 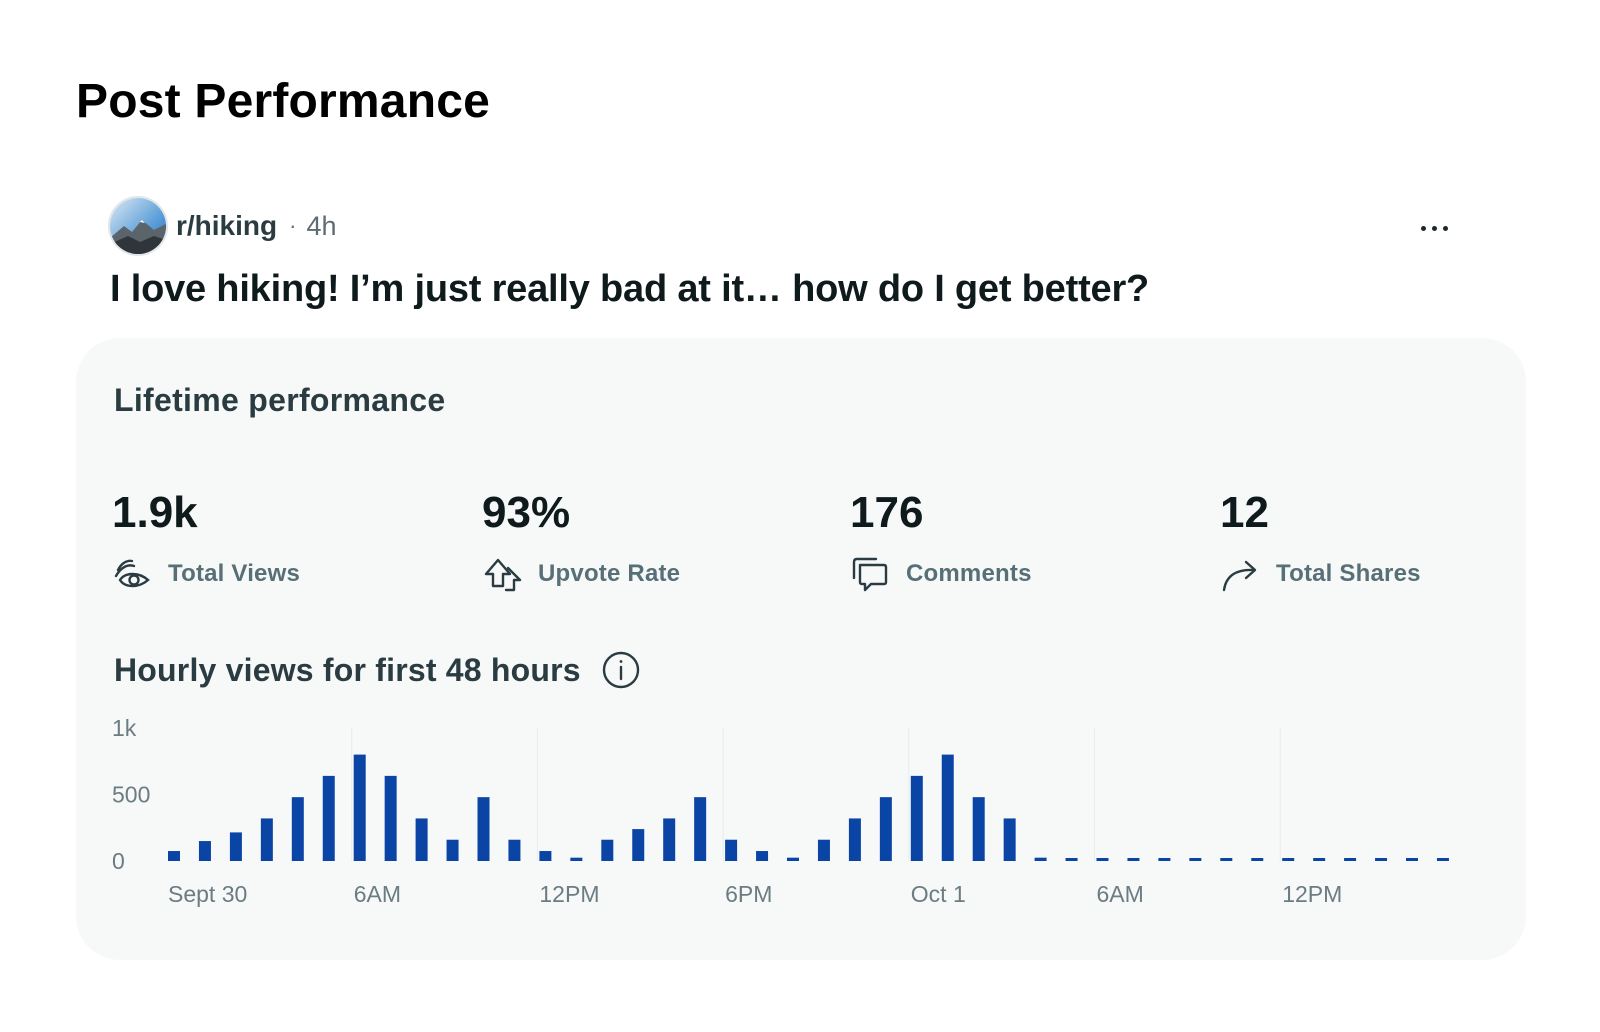 What do you see at coordinates (207, 894) in the screenshot?
I see `x-tick-label: Sept 30` at bounding box center [207, 894].